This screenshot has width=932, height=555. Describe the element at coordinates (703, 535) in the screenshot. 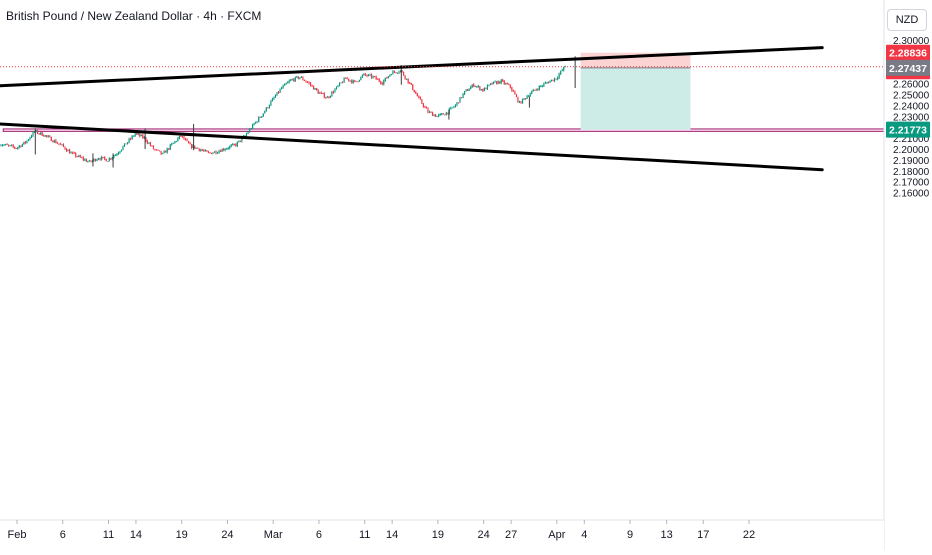

I see `time-tick-label: 17` at that location.